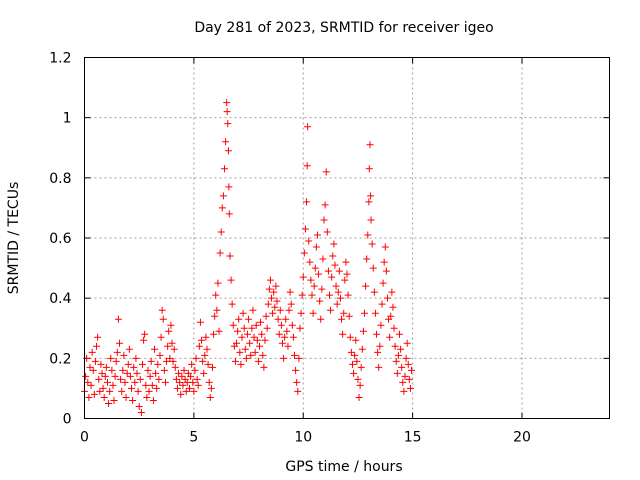 The width and height of the screenshot is (640, 480). What do you see at coordinates (84, 438) in the screenshot?
I see `x-tick-label: 0` at bounding box center [84, 438].